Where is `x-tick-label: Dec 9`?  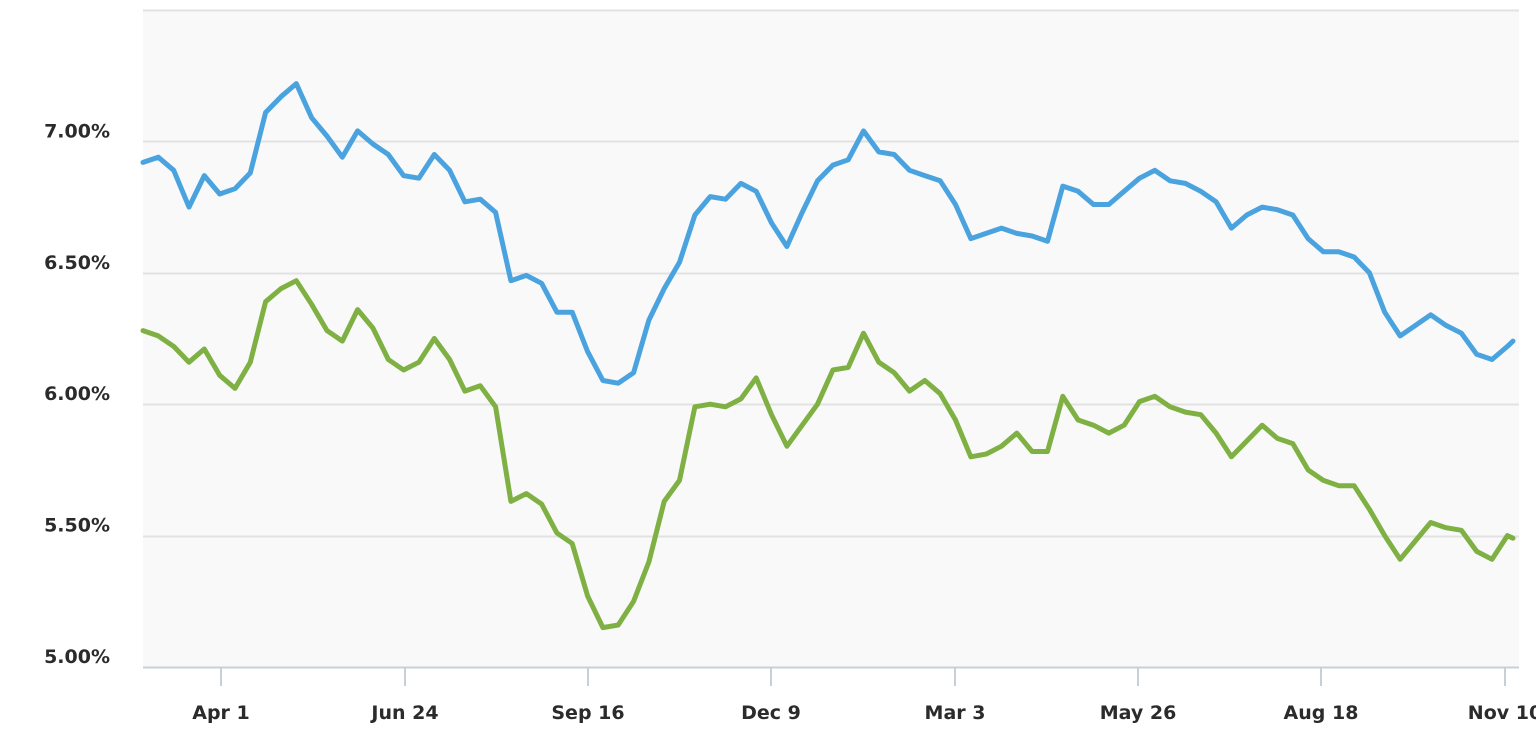 x-tick-label: Dec 9 is located at coordinates (771, 713).